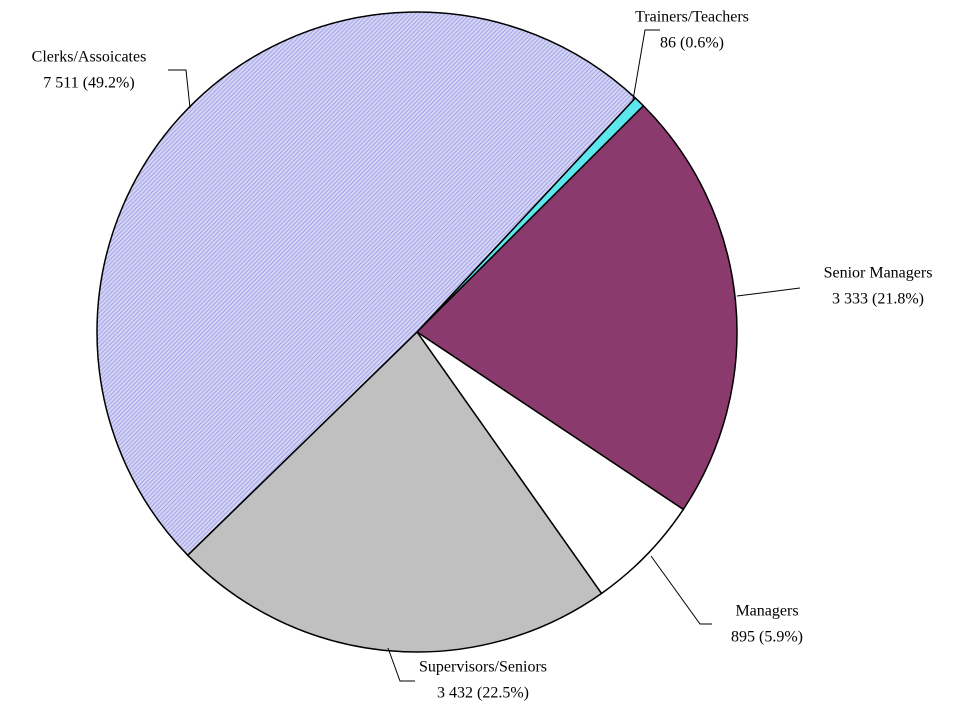 Image resolution: width=970 pixels, height=711 pixels. What do you see at coordinates (483, 667) in the screenshot?
I see `slice-label: Supervisors/Seniors` at bounding box center [483, 667].